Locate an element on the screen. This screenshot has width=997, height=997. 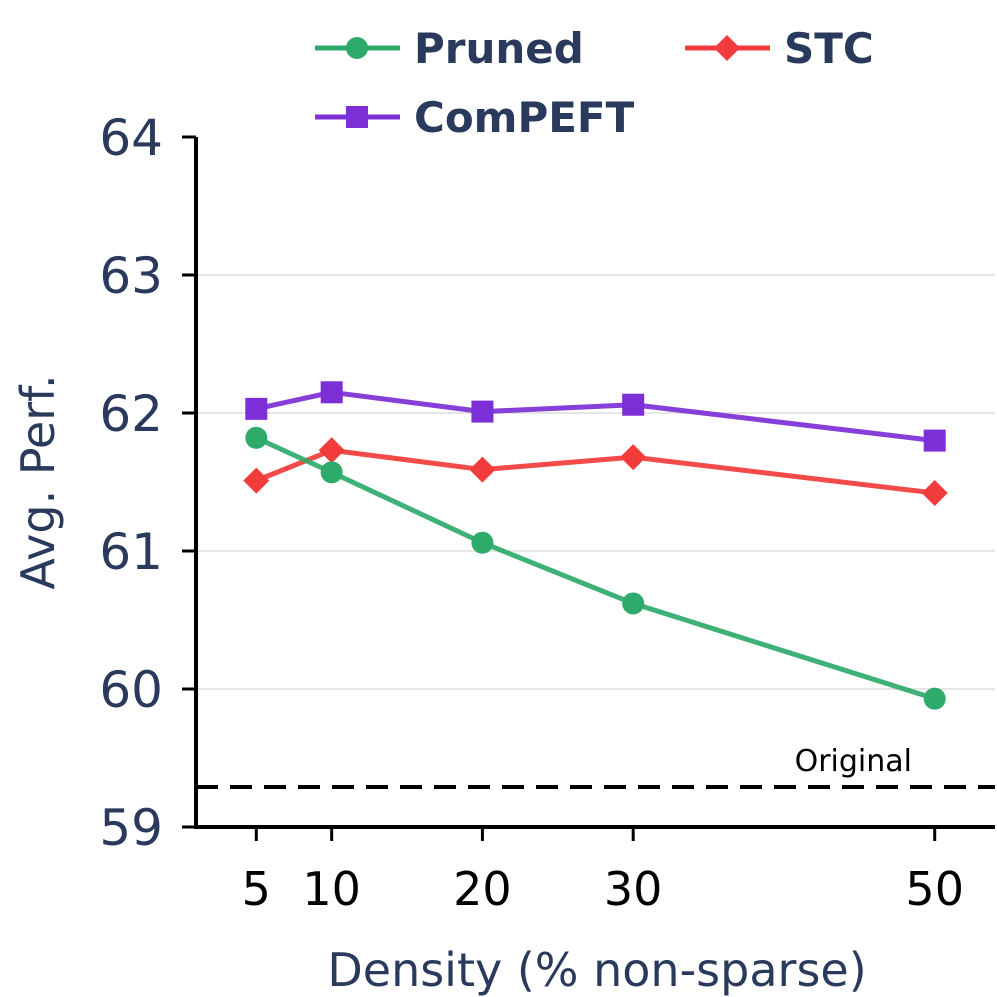
x-tick-label-50: 50 is located at coordinates (934, 889).